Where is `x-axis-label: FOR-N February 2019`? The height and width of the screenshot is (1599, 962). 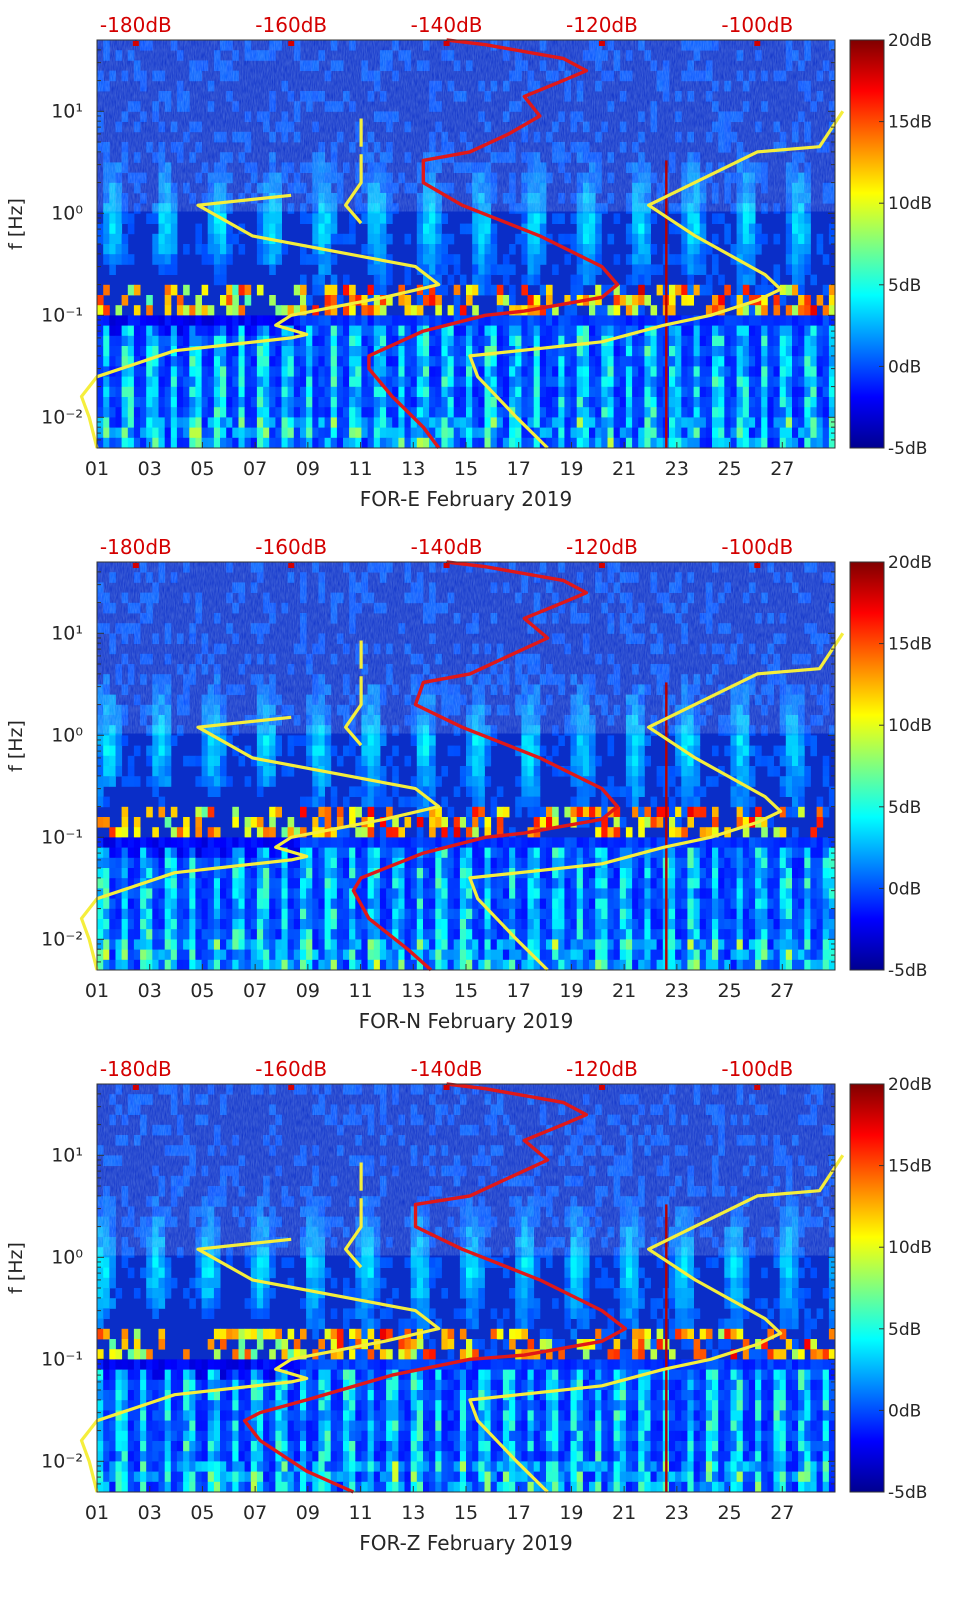
x-axis-label: FOR-N February 2019 is located at coordinates (466, 1021).